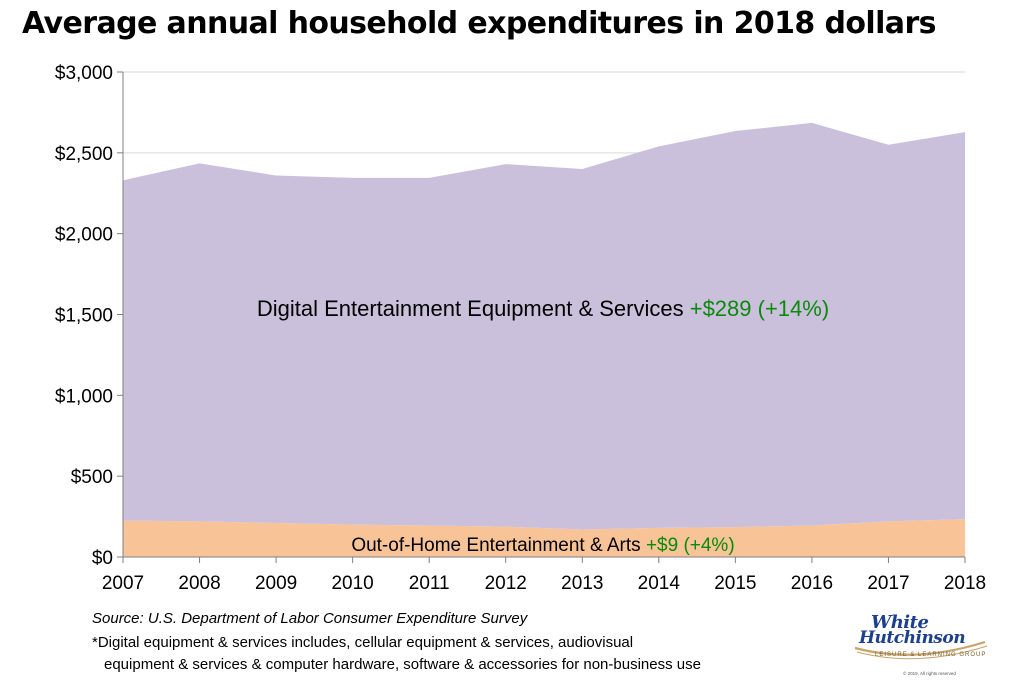 The width and height of the screenshot is (1024, 683). Describe the element at coordinates (659, 583) in the screenshot. I see `x-tick-label: 2014` at that location.